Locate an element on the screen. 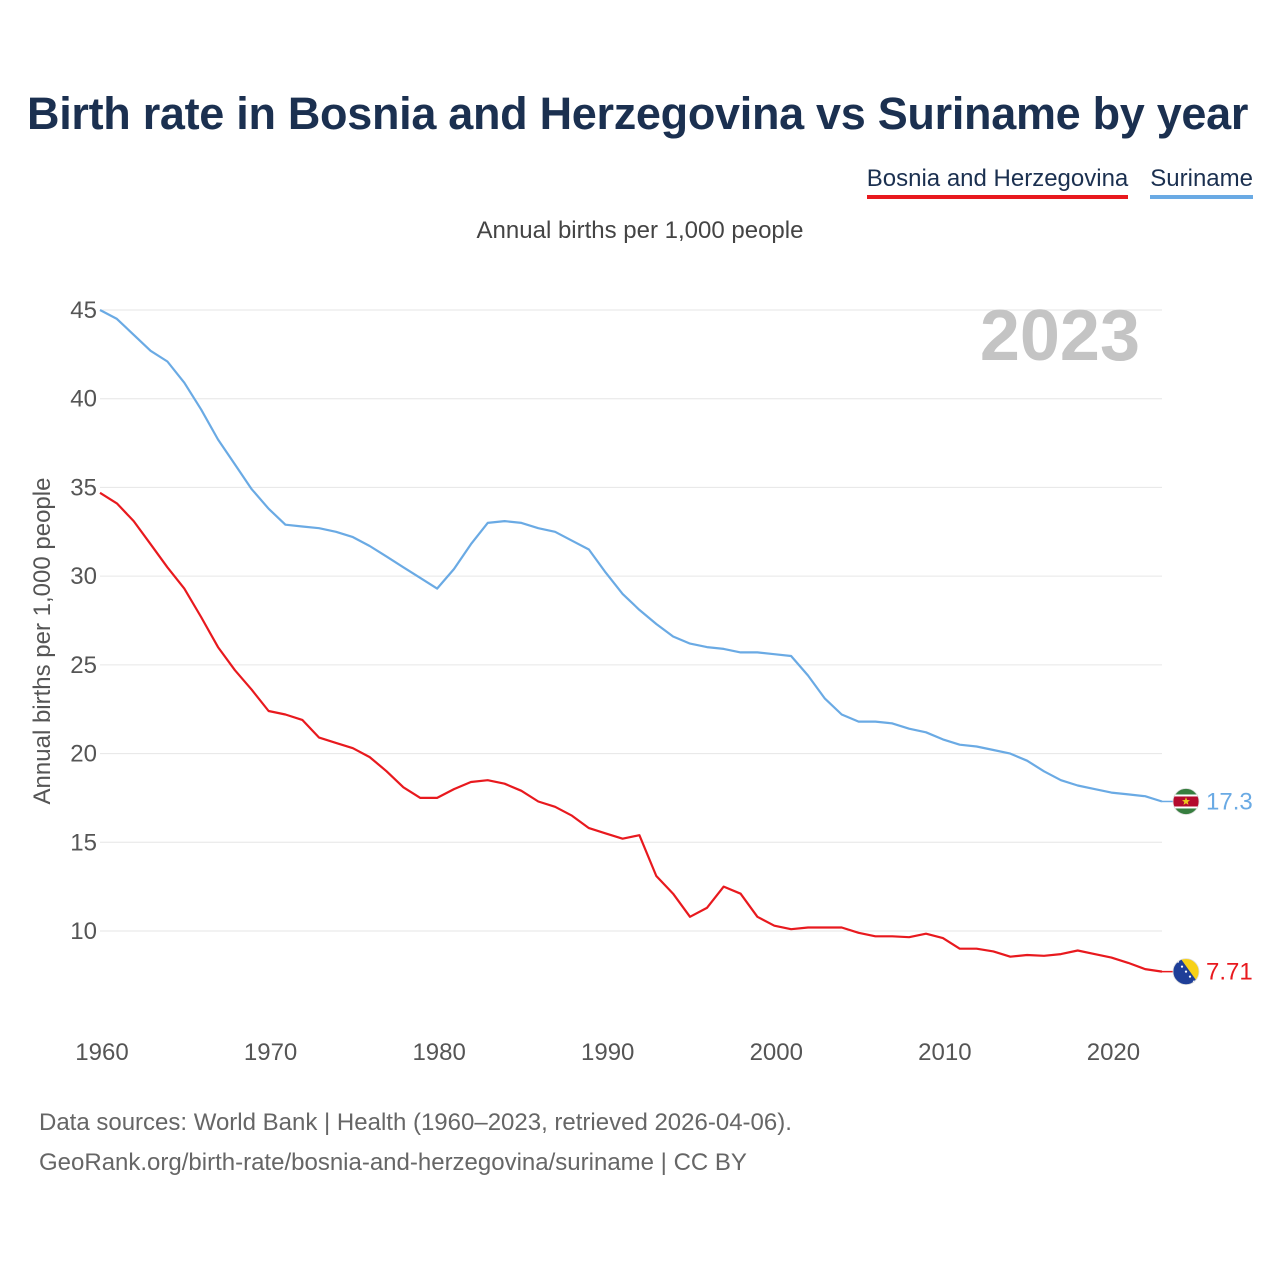 Image resolution: width=1280 pixels, height=1280 pixels. x-tick-label: 1970 is located at coordinates (270, 1052).